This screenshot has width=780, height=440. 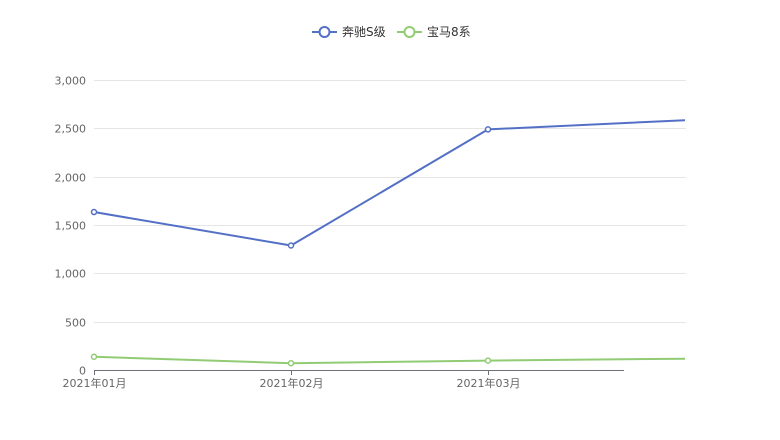 I want to click on legend-item: 奔驰S级, so click(x=349, y=32).